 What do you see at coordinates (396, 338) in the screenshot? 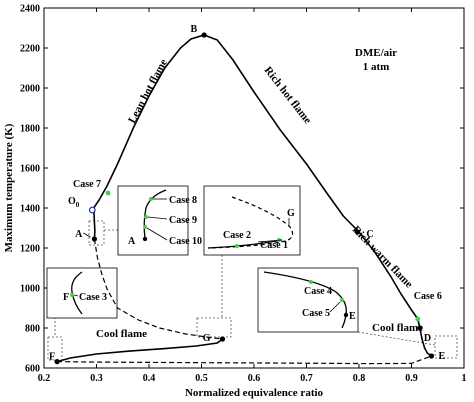
I see `connector-line` at bounding box center [396, 338].